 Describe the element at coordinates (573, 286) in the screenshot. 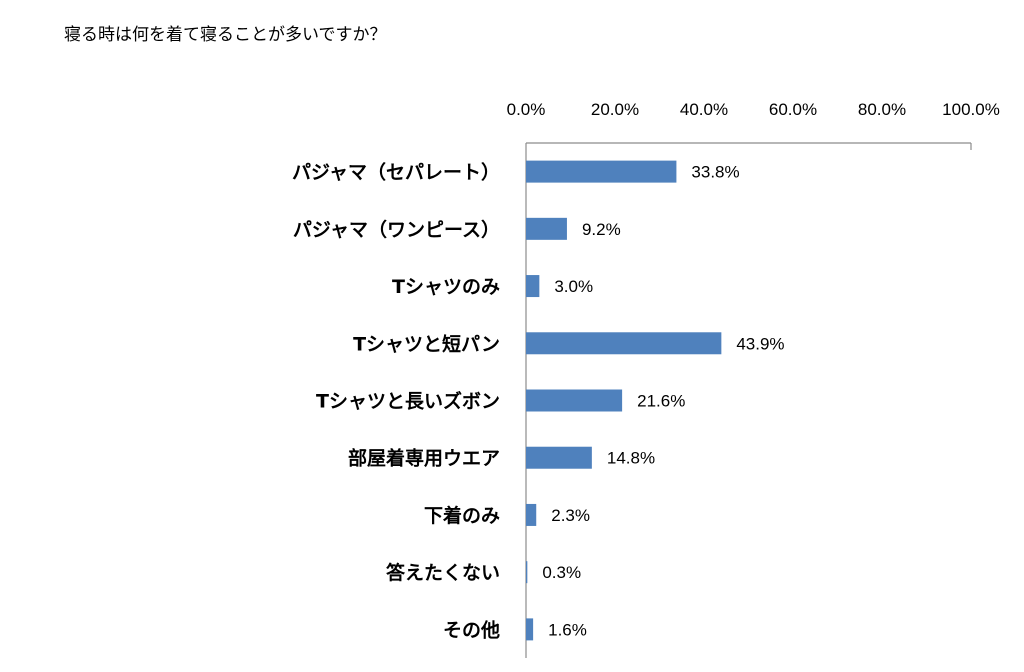

I see `data-label: 3.0%` at that location.